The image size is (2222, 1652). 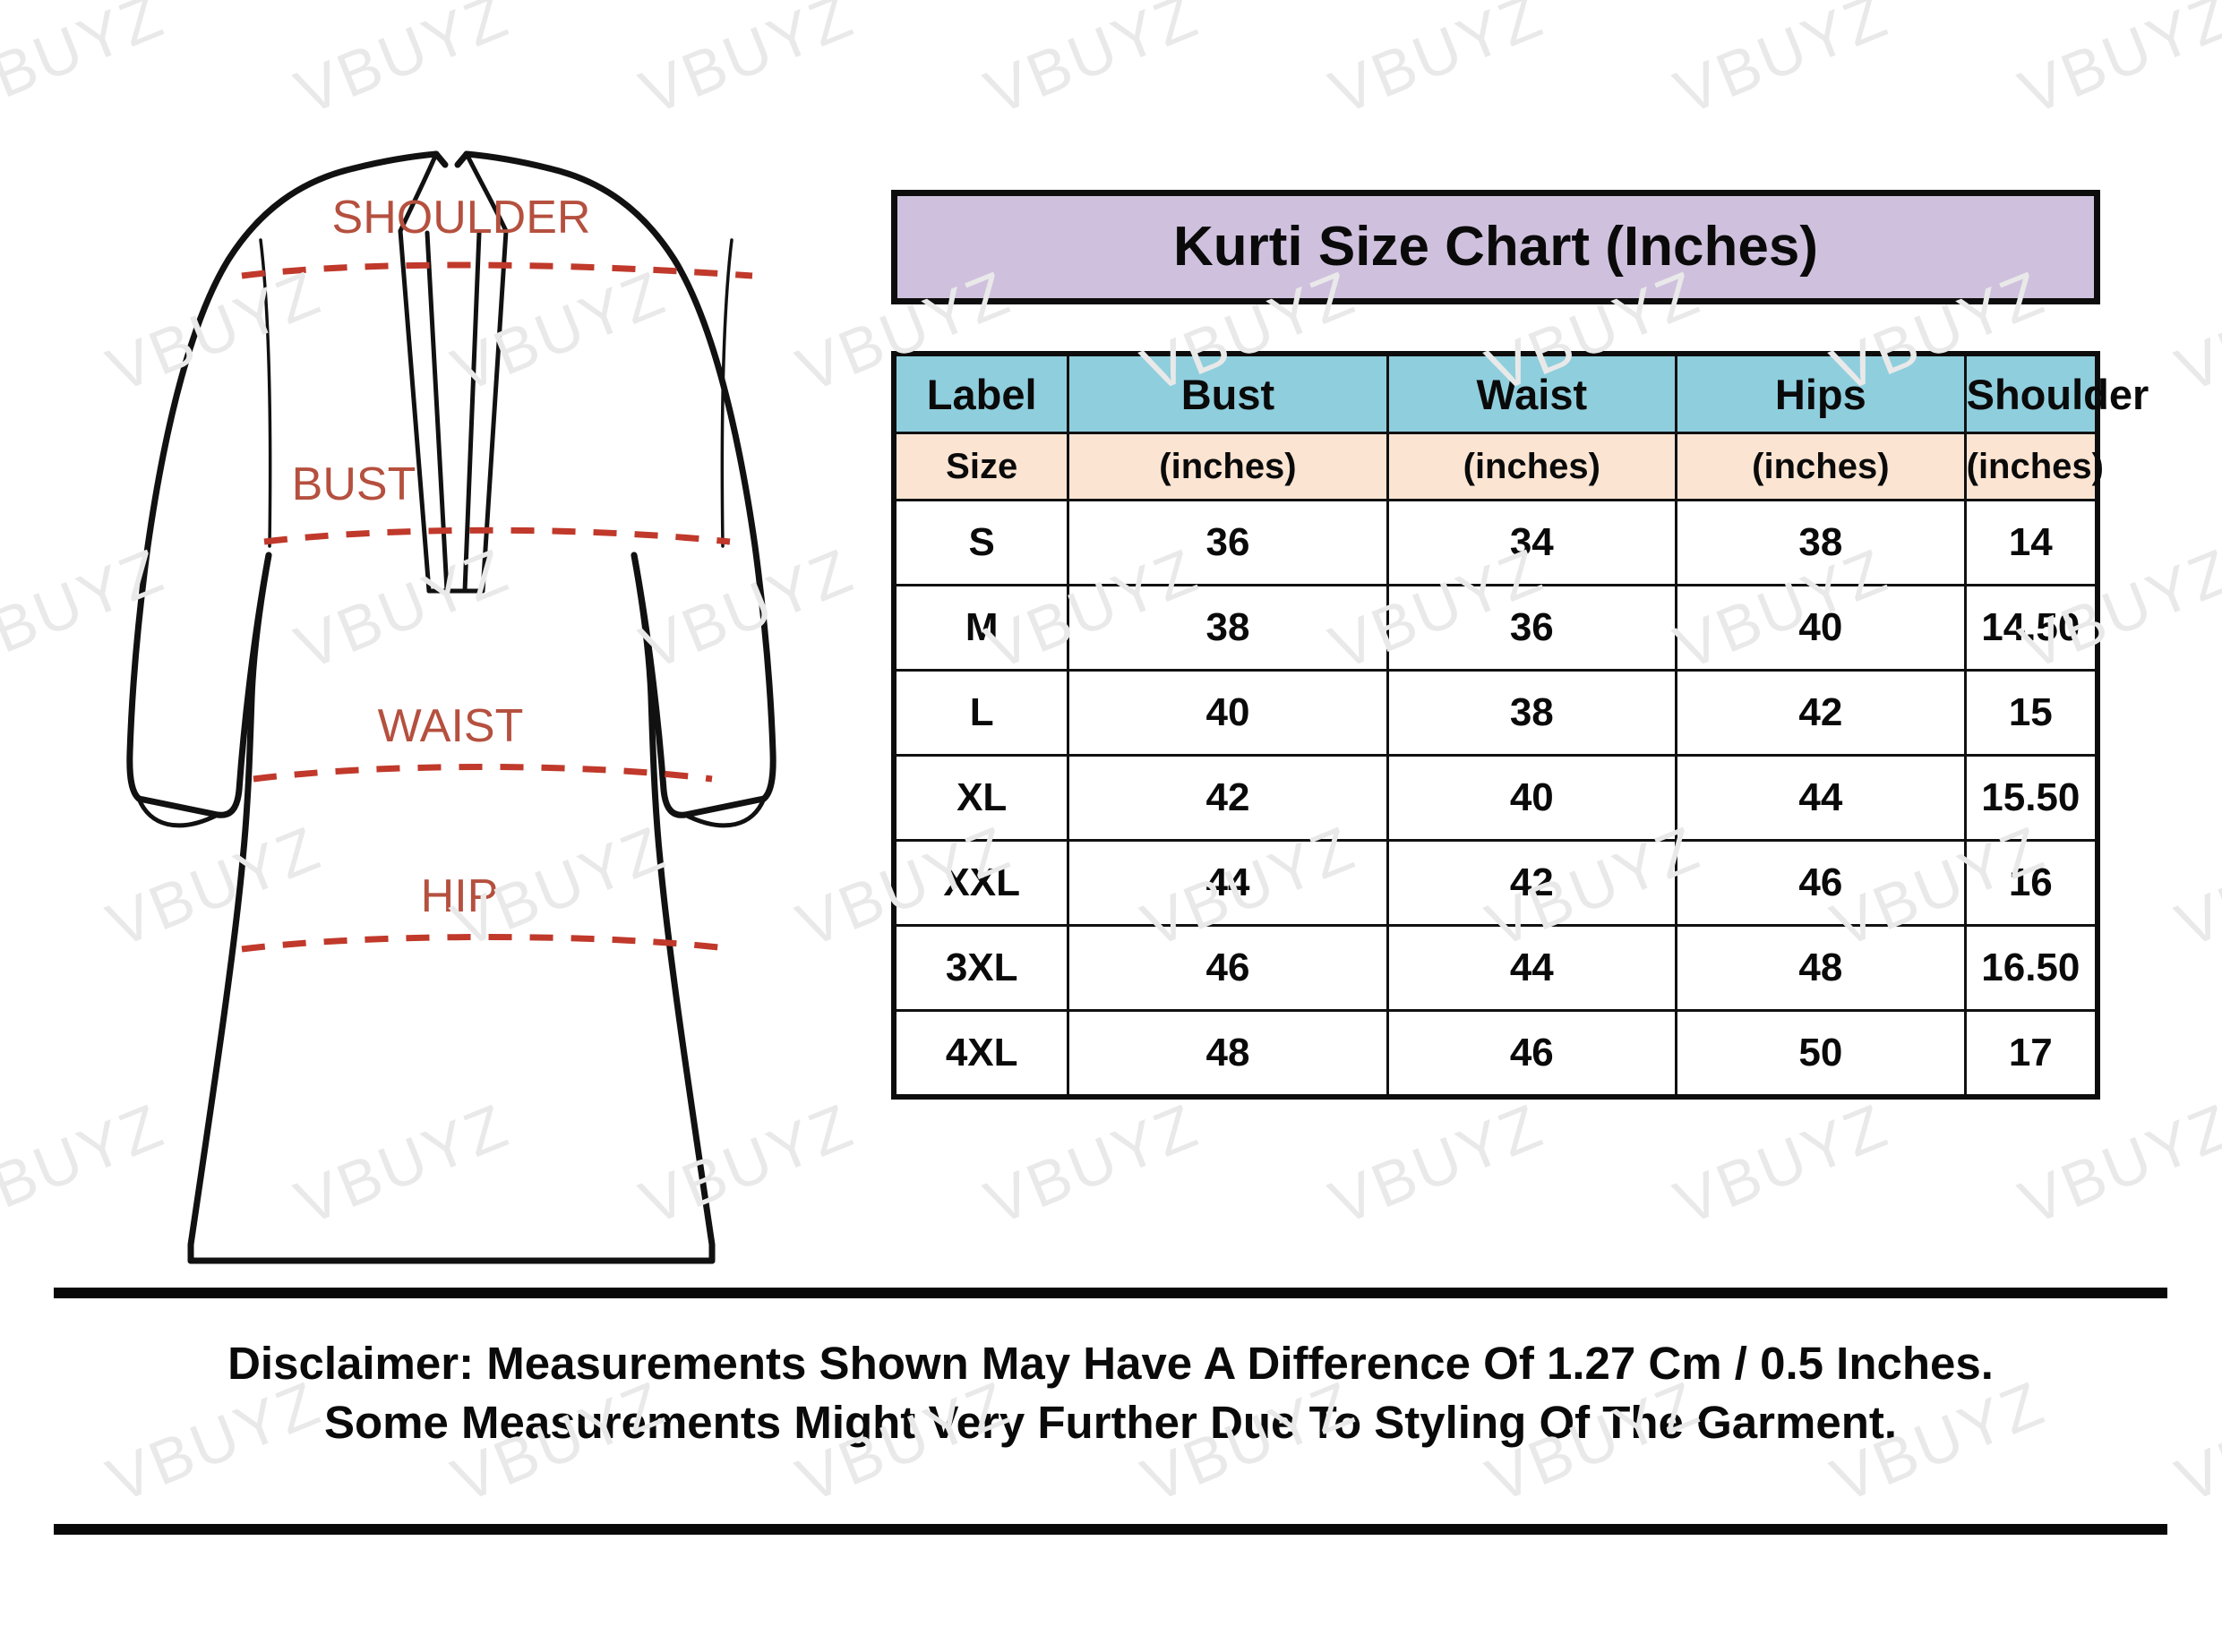 I want to click on shoulder-dash-line, so click(x=497, y=270).